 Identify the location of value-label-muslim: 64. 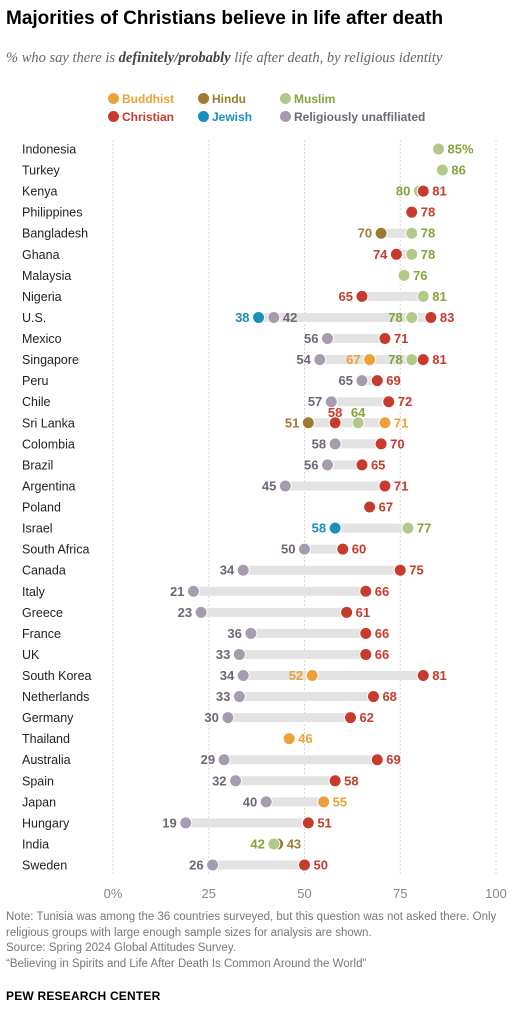
(358, 412).